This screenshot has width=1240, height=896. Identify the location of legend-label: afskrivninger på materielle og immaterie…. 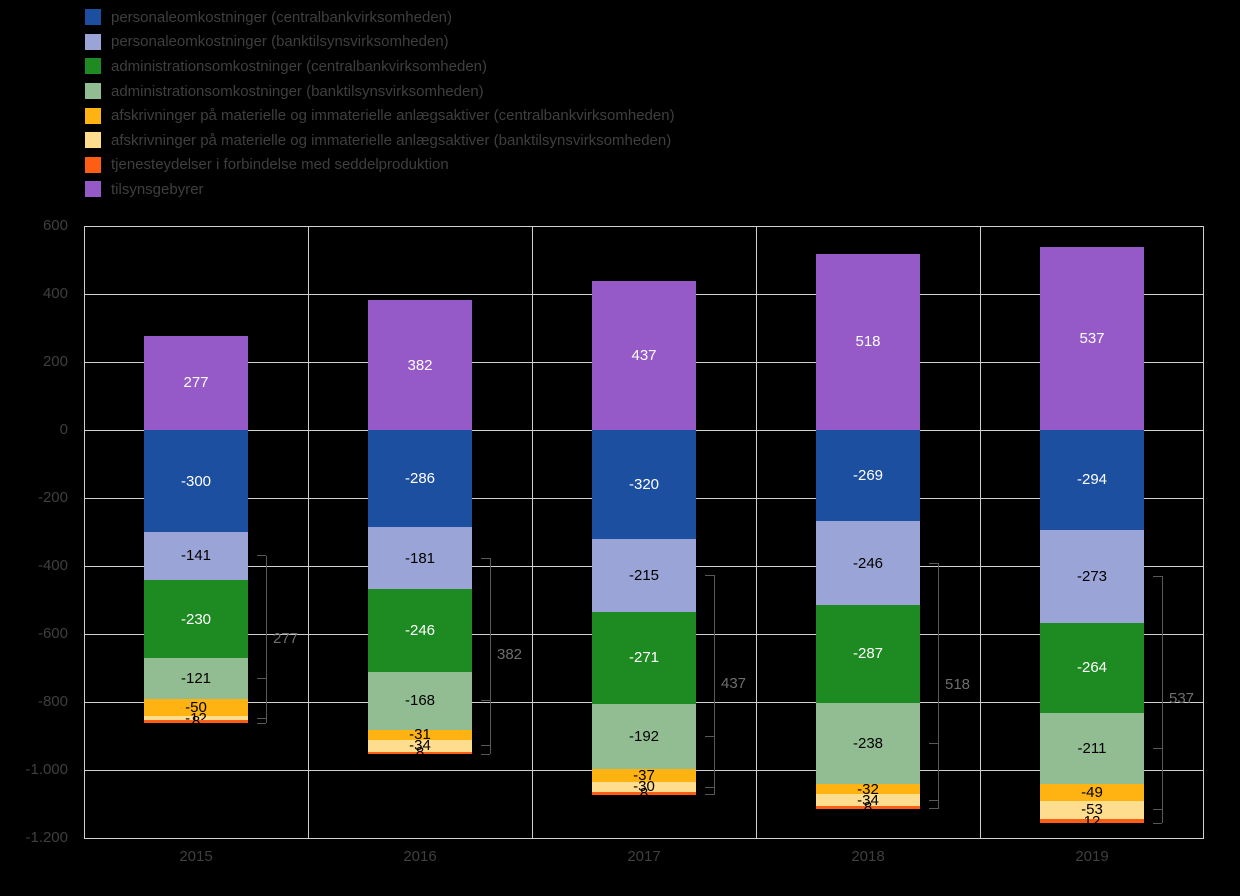
(391, 140).